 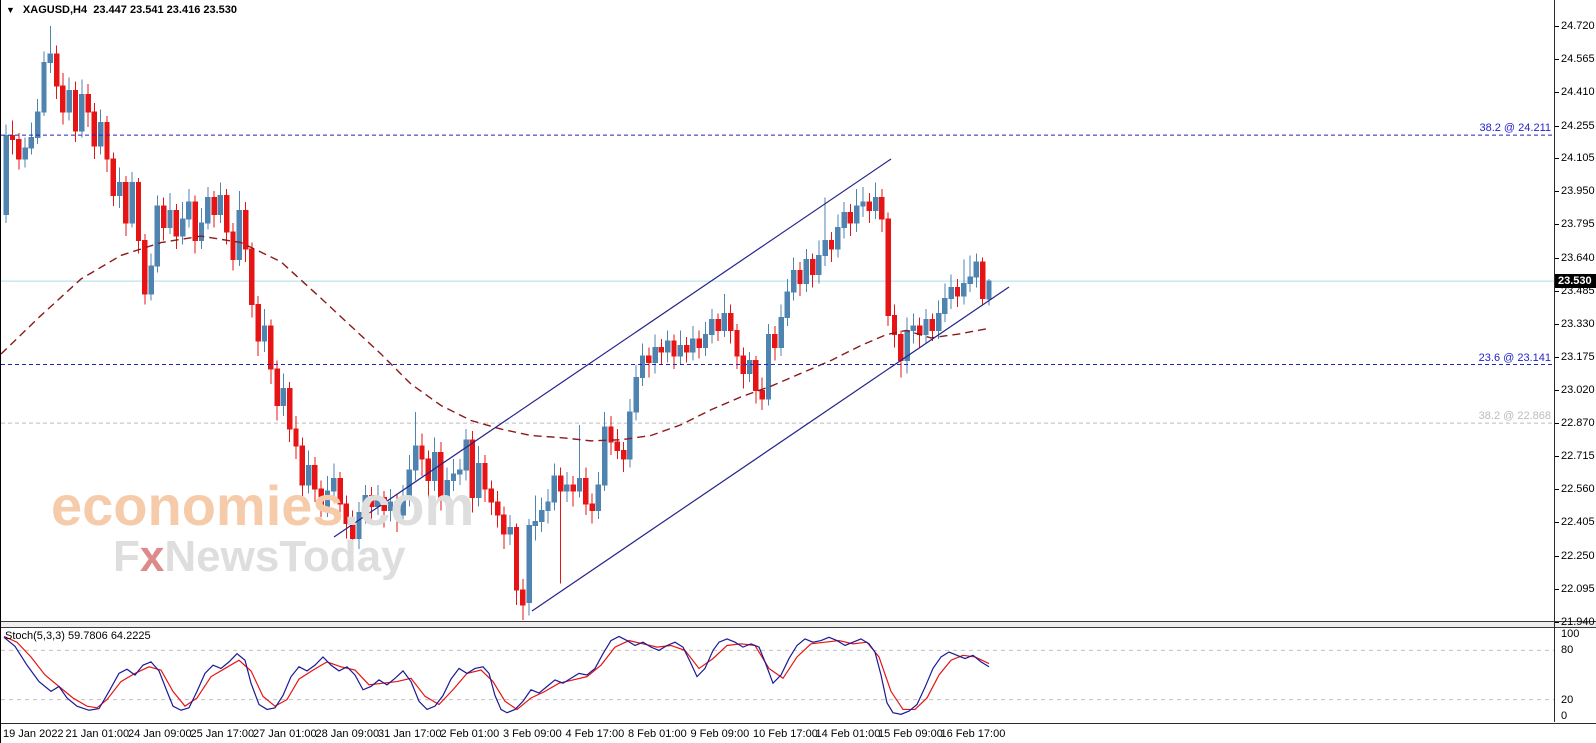 I want to click on watermark-brand-main: economies, so click(x=197, y=505).